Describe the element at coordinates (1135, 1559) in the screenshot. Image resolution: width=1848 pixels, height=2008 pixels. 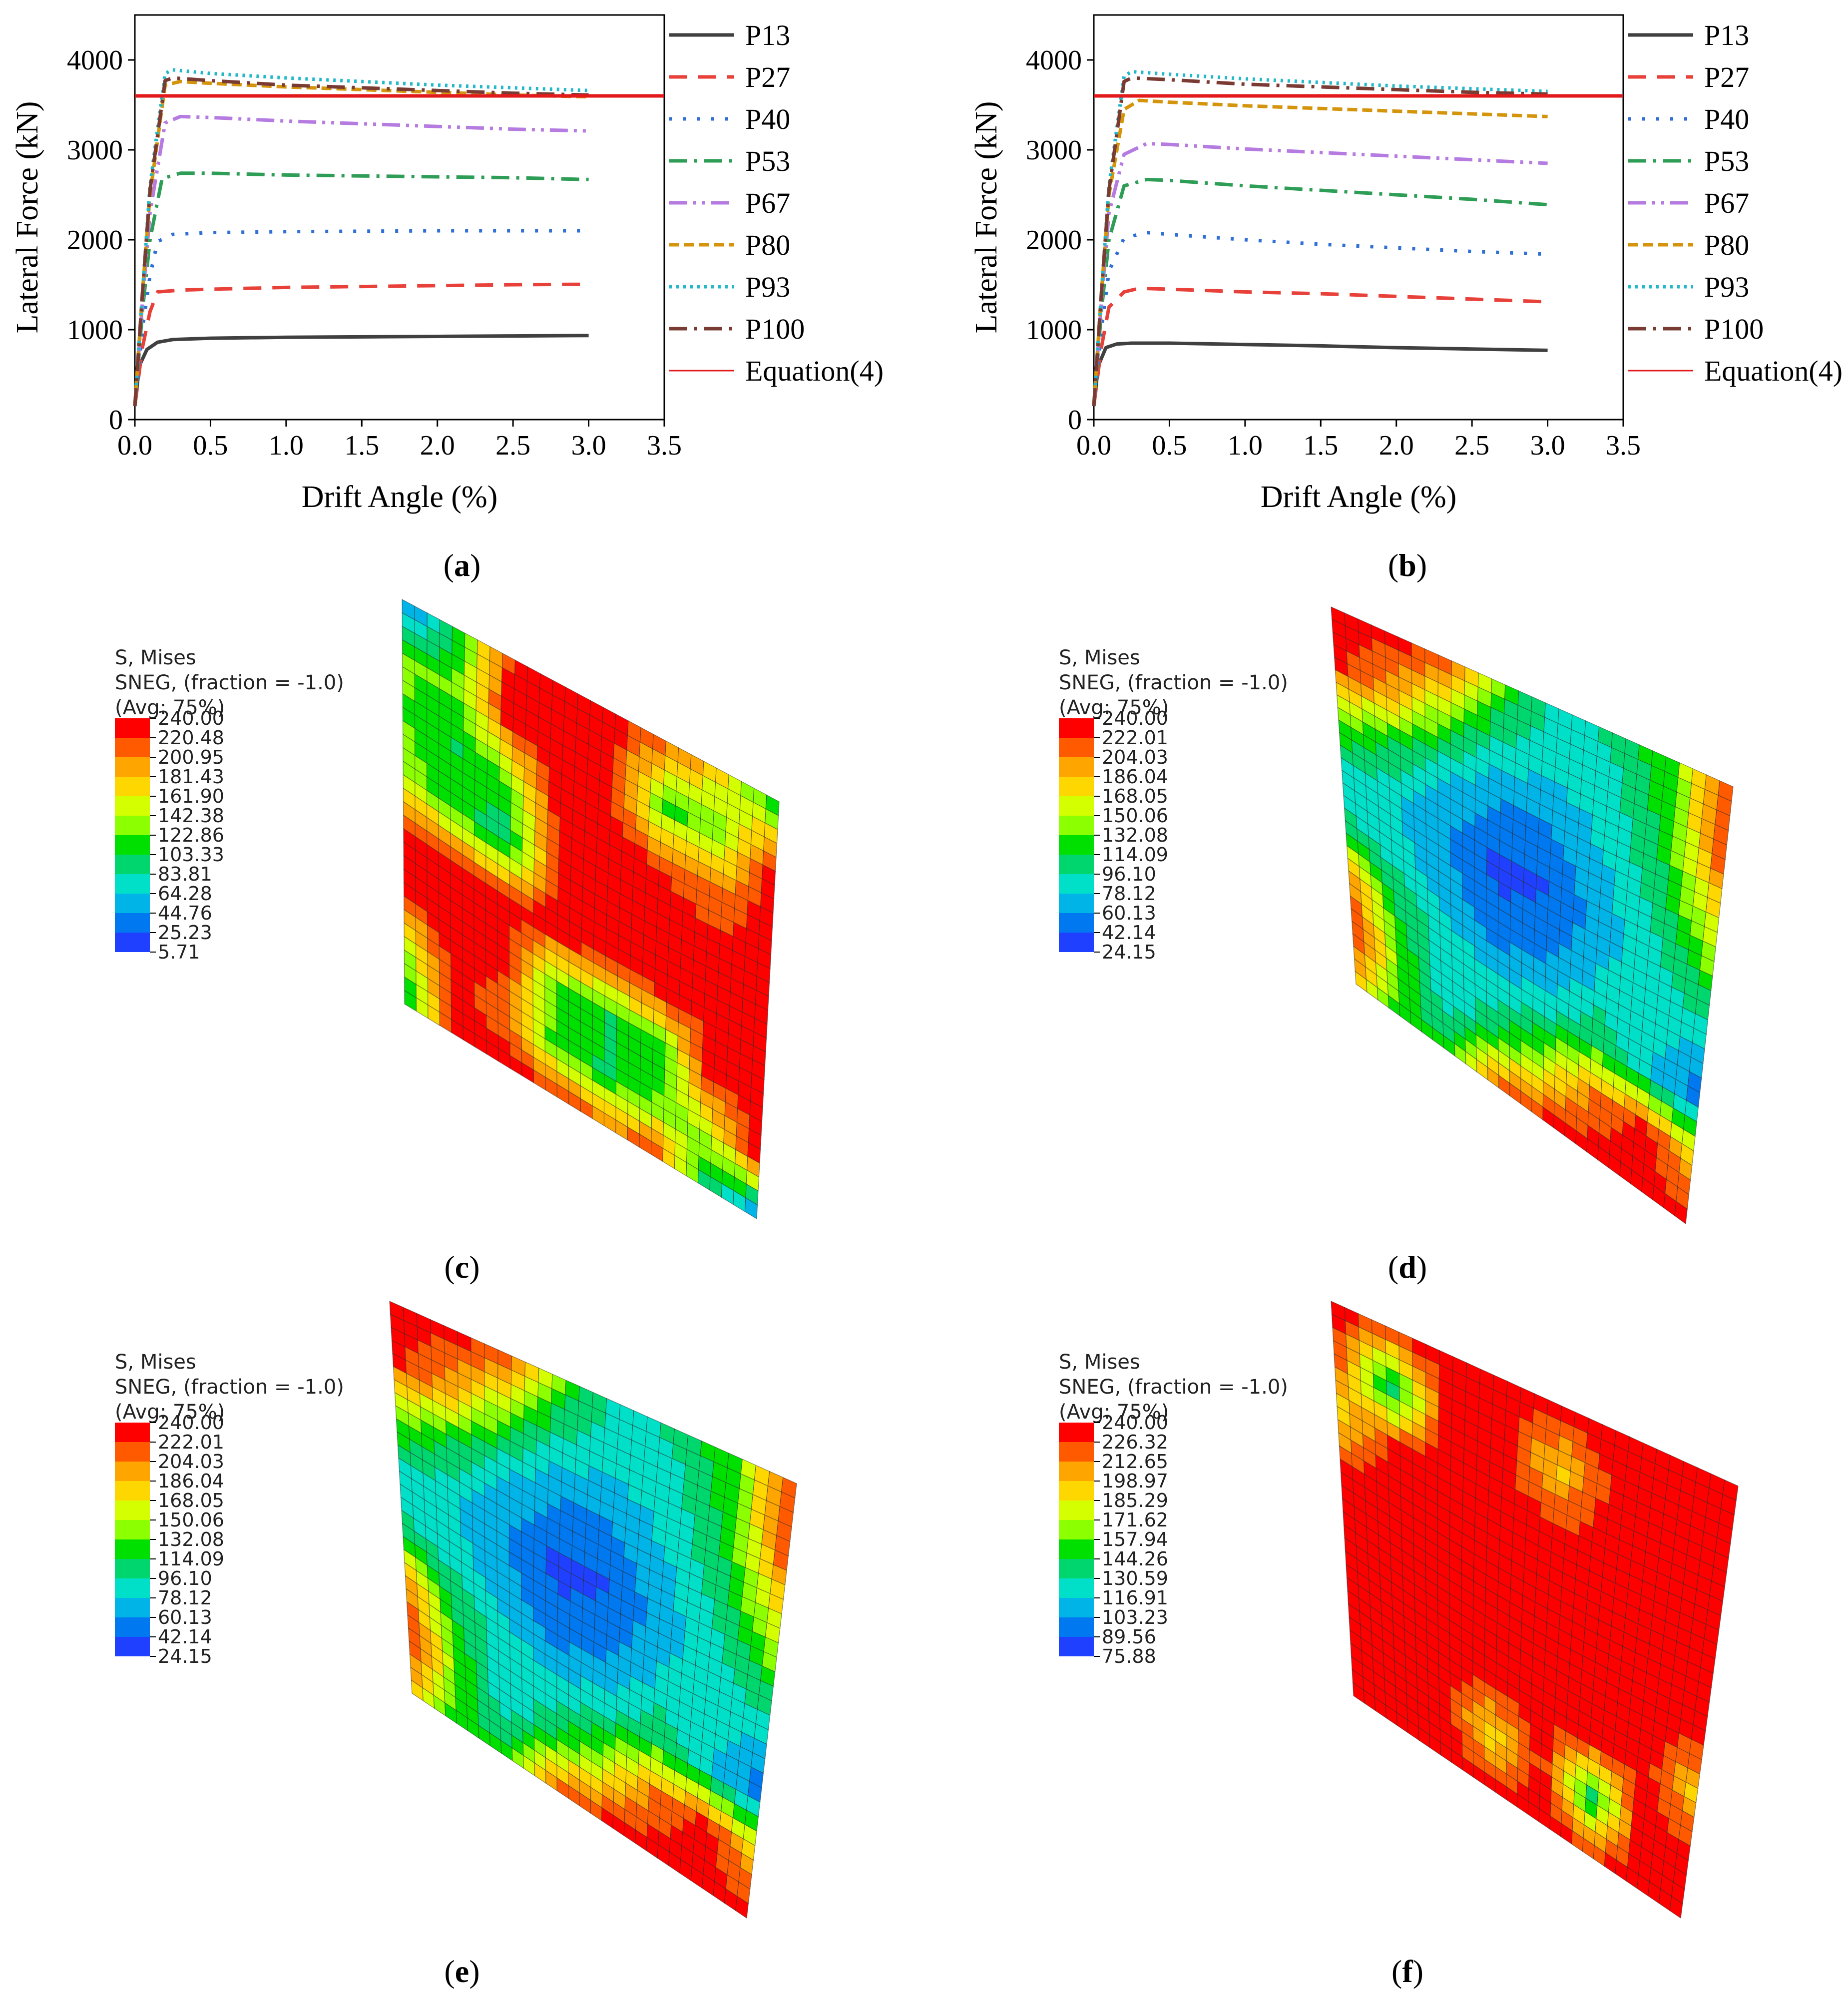
I see `legend-level-label: 144.26` at that location.